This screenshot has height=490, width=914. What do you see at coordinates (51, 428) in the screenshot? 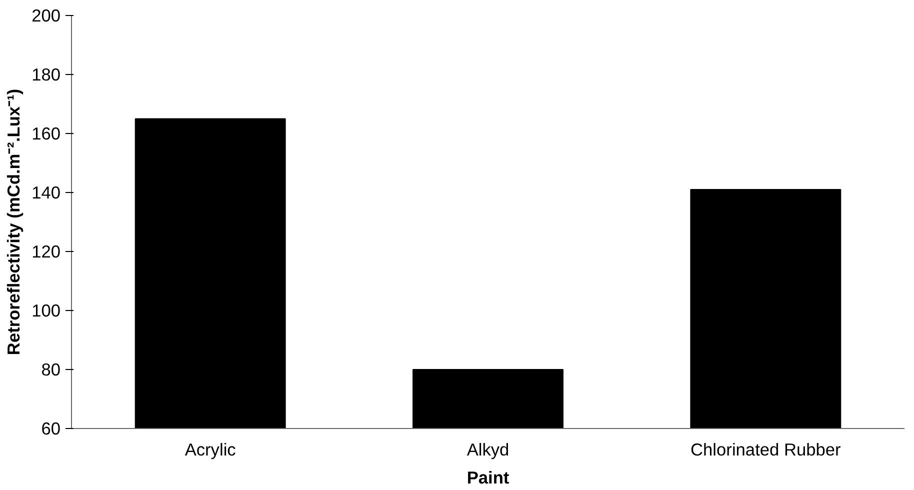
I see `y-tick-label: 60` at bounding box center [51, 428].